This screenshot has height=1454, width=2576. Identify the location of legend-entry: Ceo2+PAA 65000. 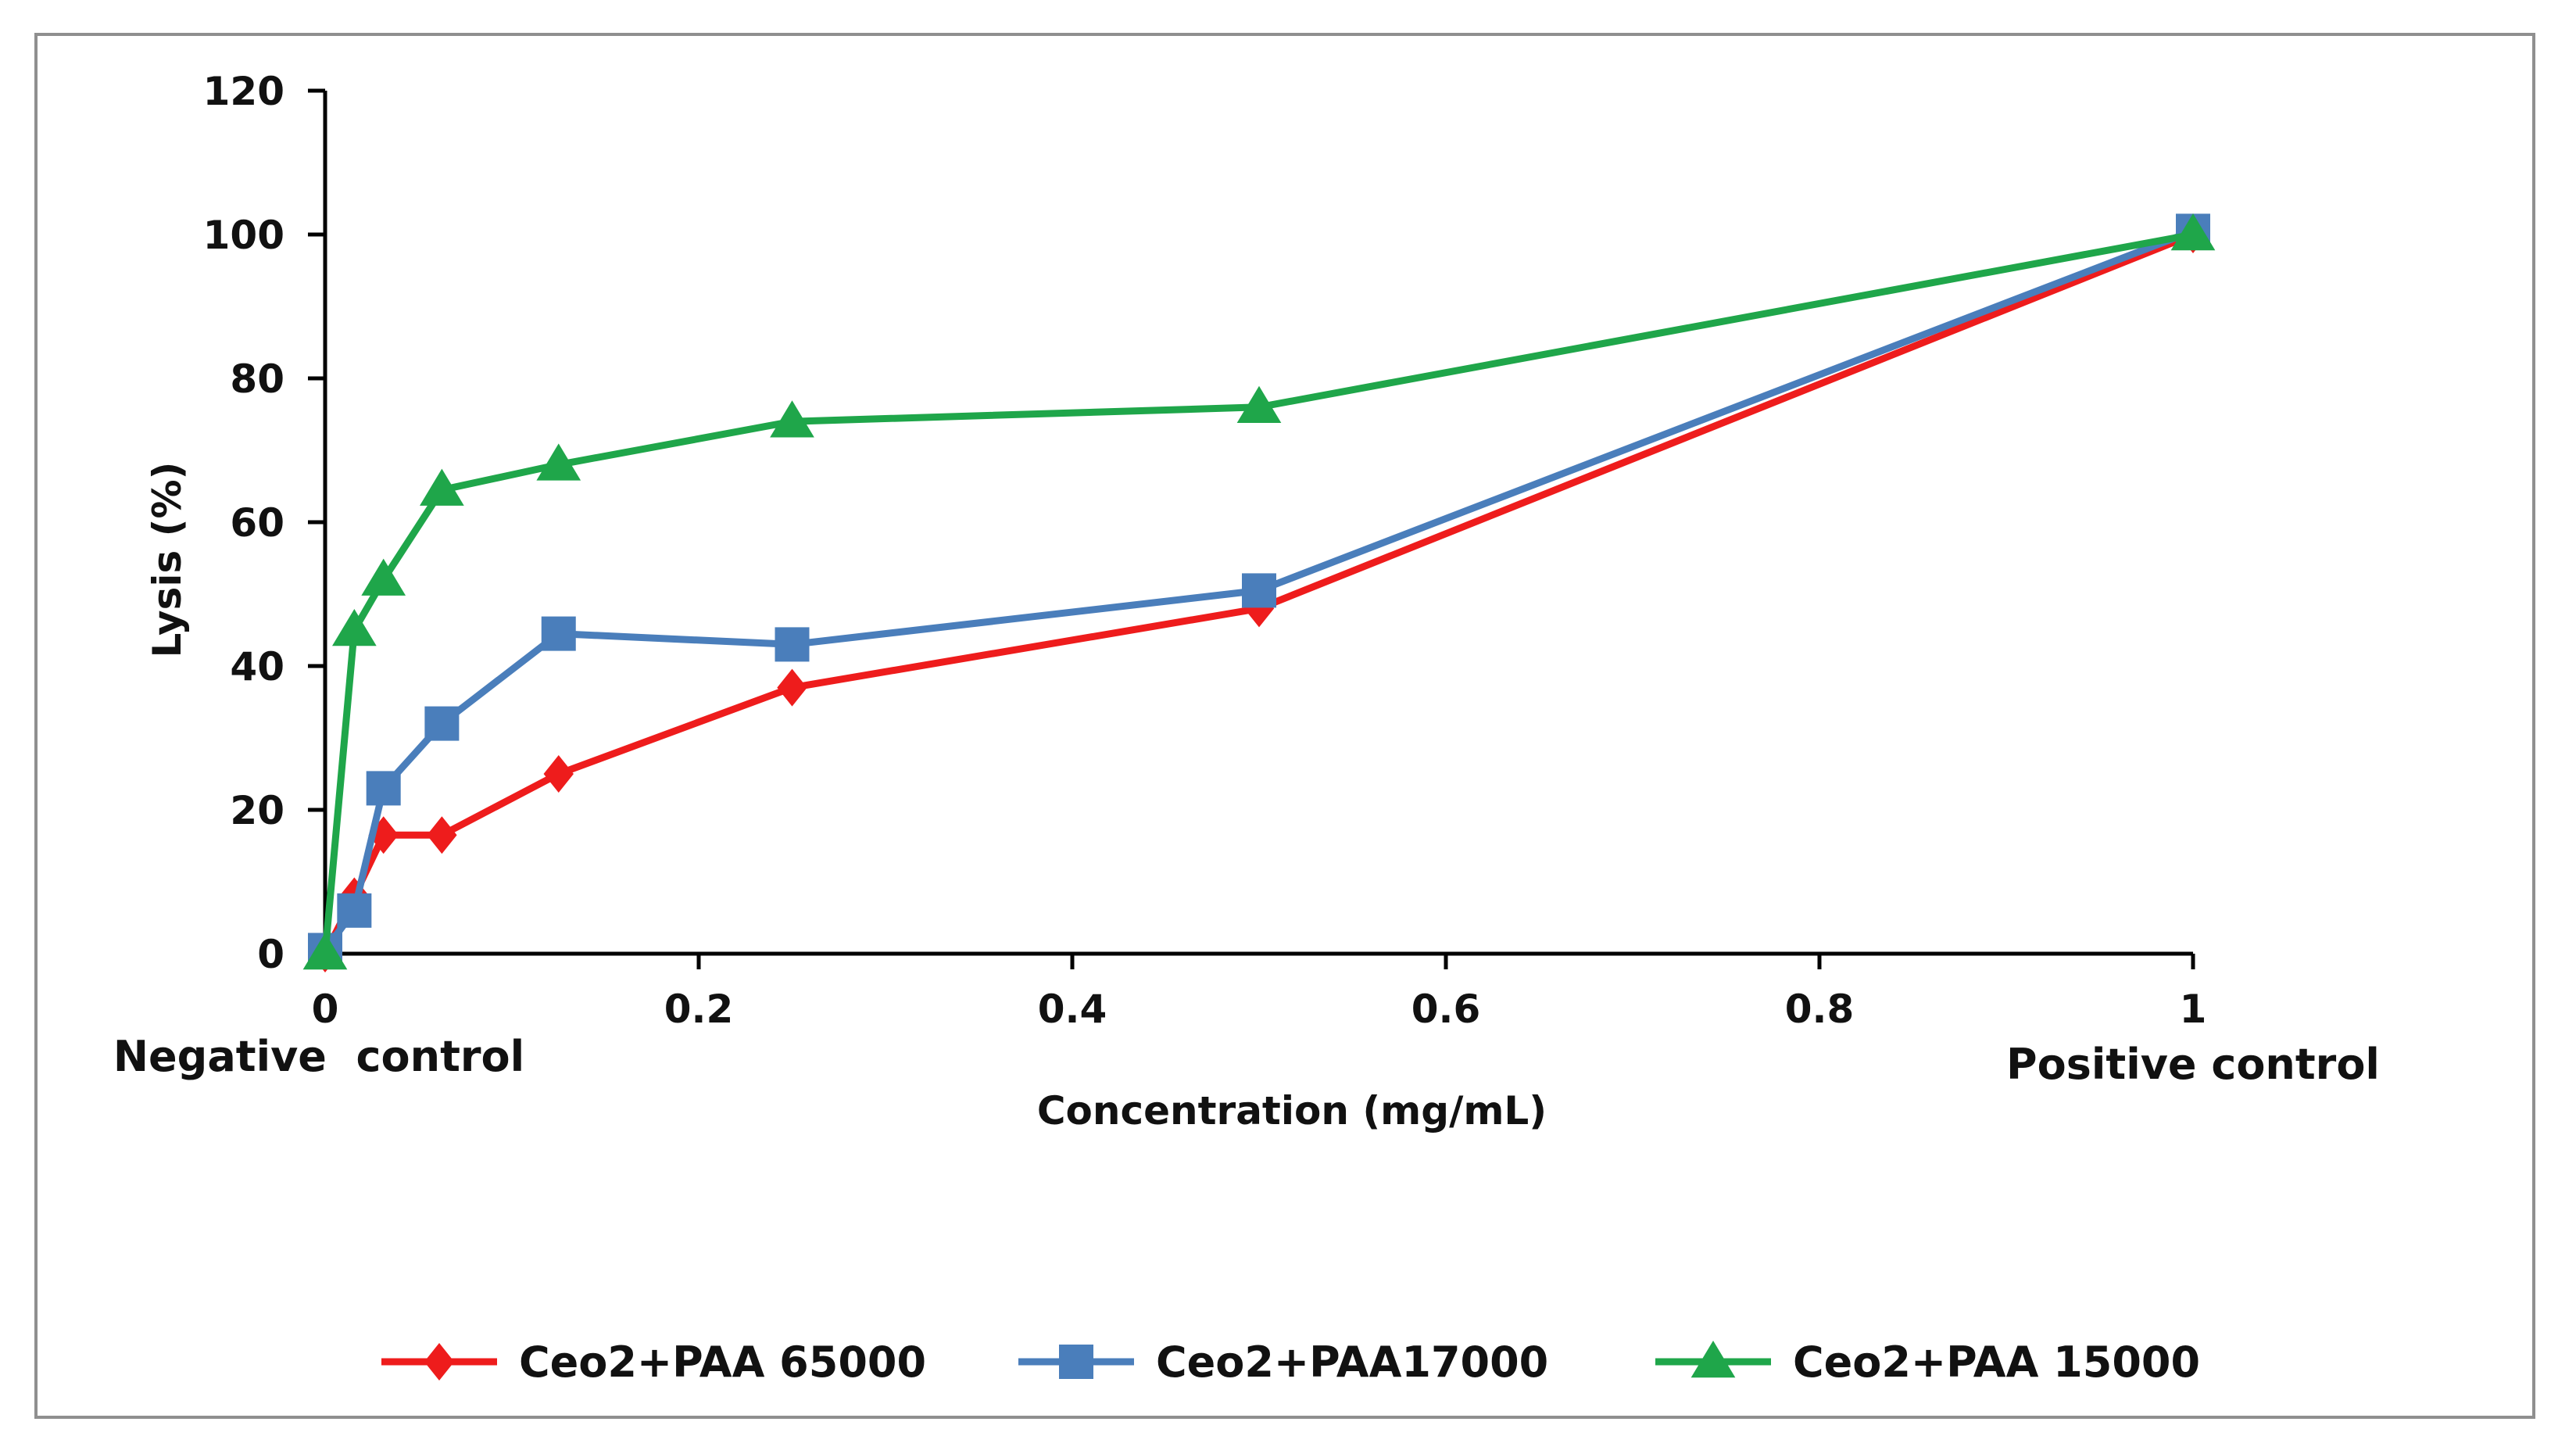
(653, 1362).